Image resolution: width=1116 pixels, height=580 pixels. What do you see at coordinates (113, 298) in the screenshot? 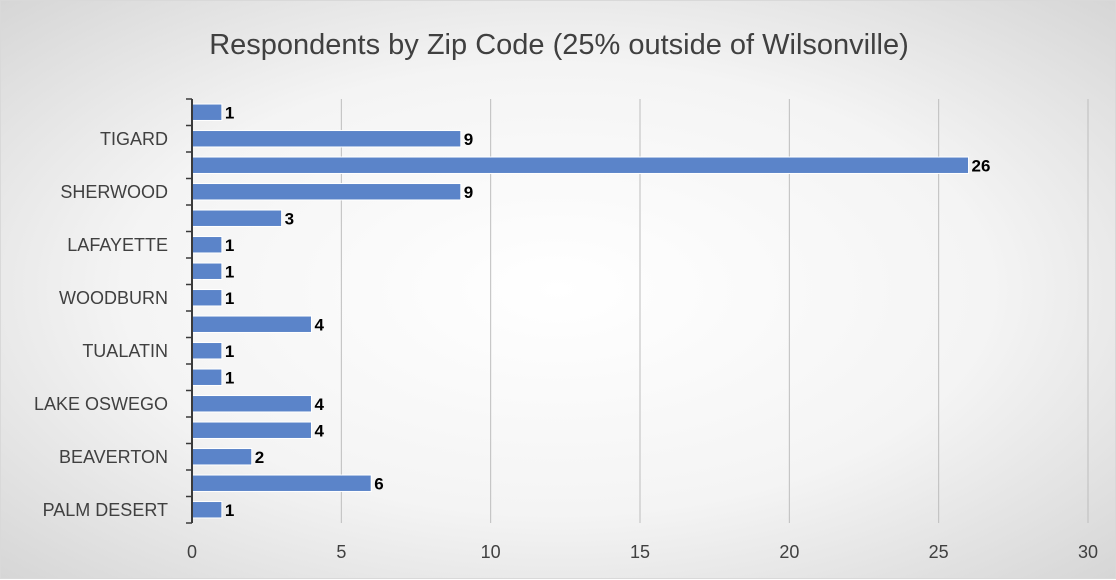
I see `category-label: WOODBURN` at bounding box center [113, 298].